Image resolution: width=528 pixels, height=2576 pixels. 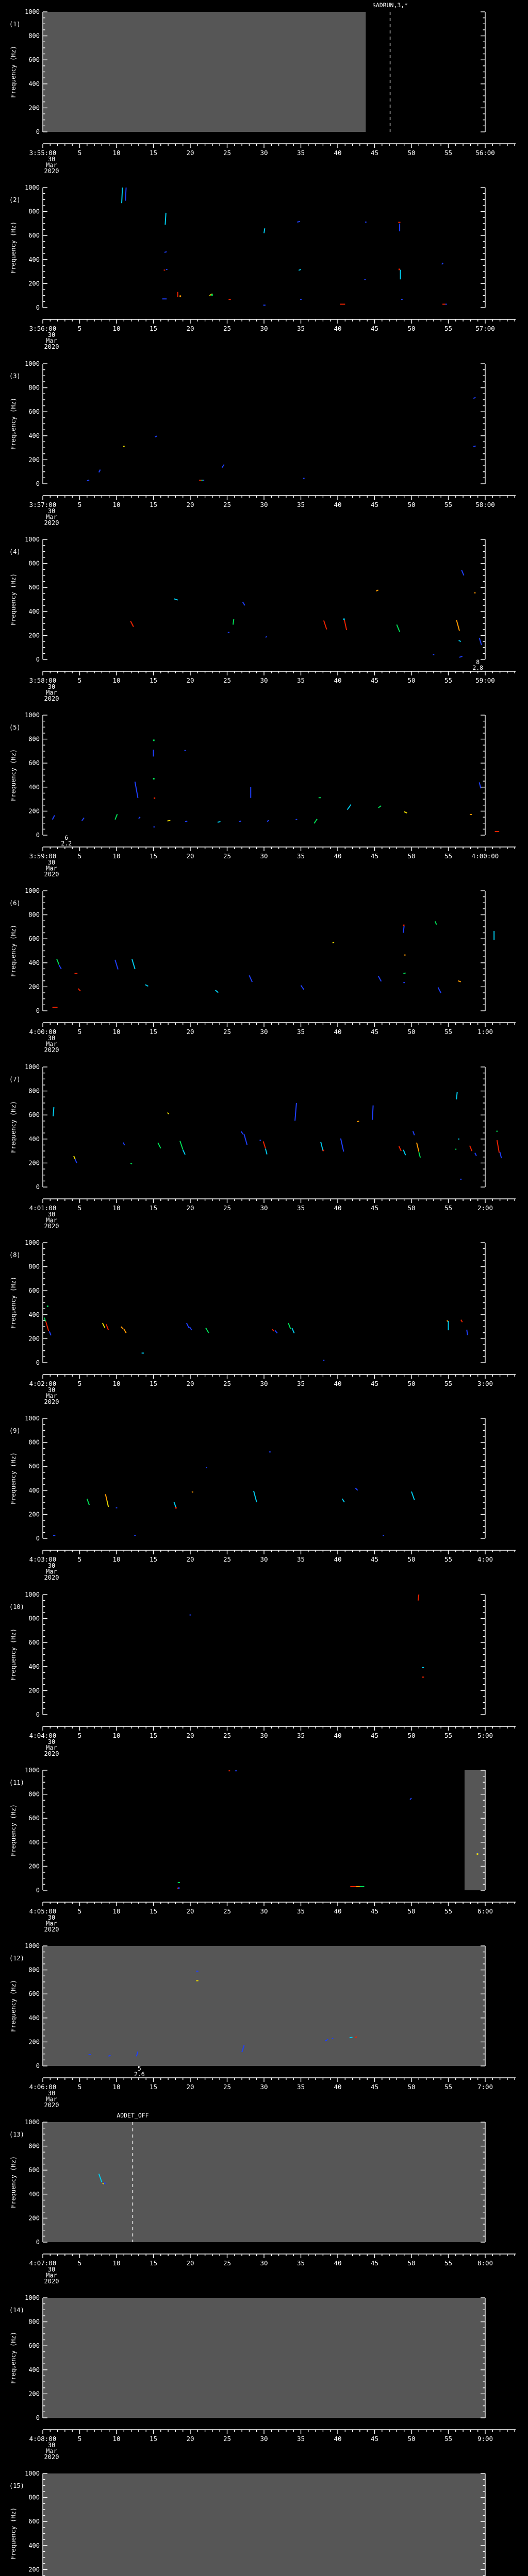 What do you see at coordinates (15, 1079) in the screenshot?
I see `panel-number: (7)` at bounding box center [15, 1079].